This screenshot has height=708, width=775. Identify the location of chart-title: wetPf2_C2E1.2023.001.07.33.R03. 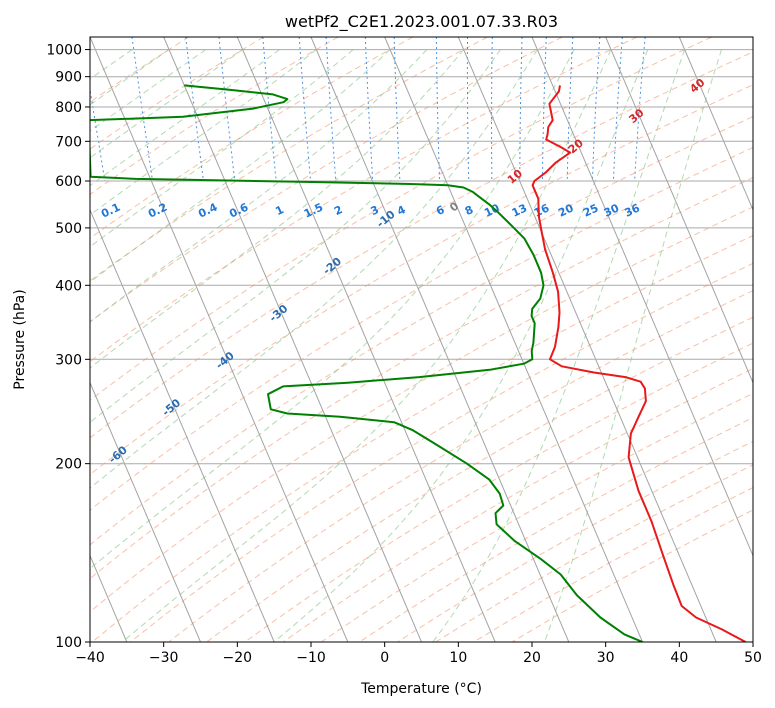
(421, 22).